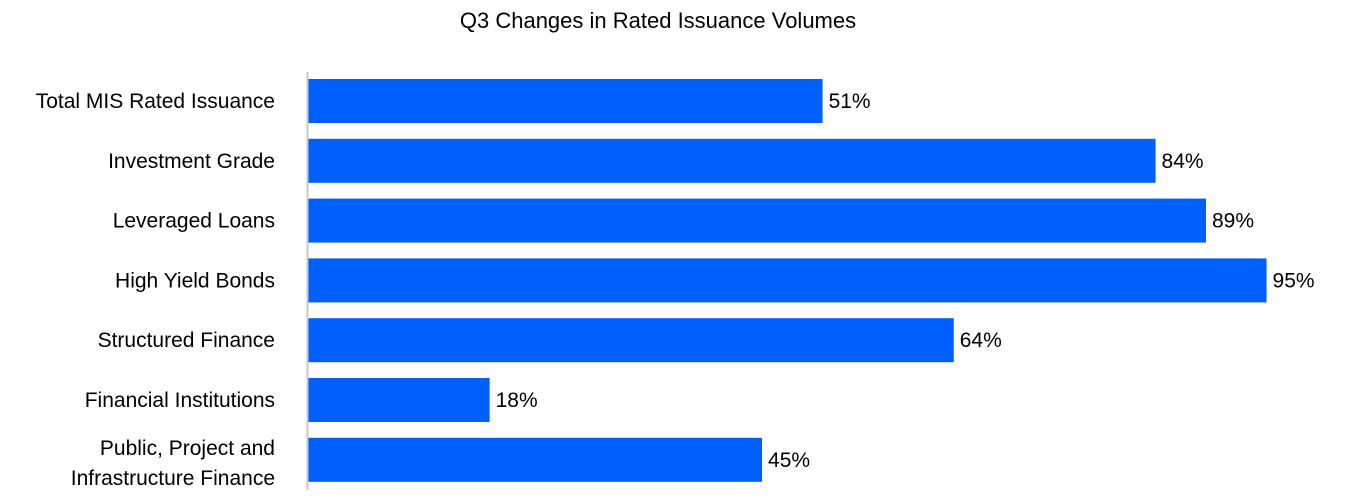 Image resolution: width=1350 pixels, height=500 pixels. I want to click on data-label: 51%, so click(850, 101).